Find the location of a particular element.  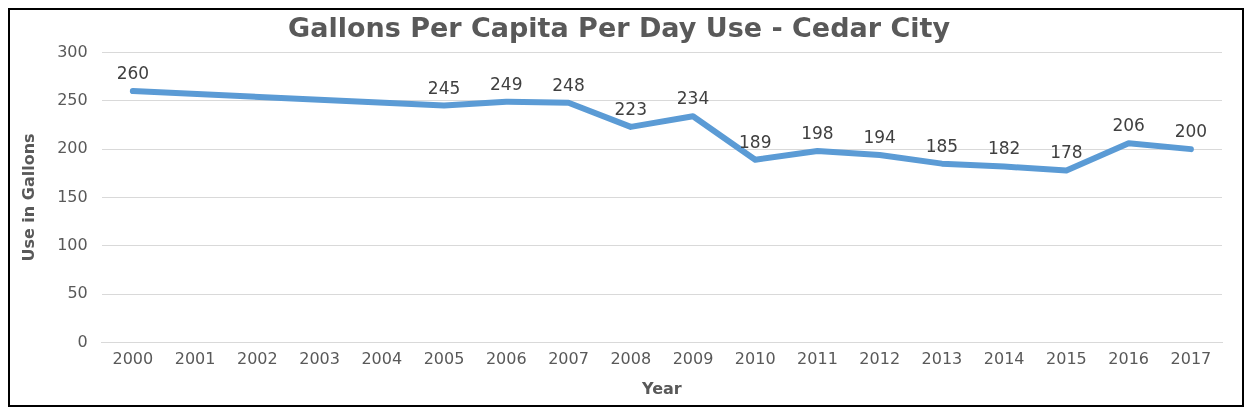

data-label: 198 is located at coordinates (817, 132).